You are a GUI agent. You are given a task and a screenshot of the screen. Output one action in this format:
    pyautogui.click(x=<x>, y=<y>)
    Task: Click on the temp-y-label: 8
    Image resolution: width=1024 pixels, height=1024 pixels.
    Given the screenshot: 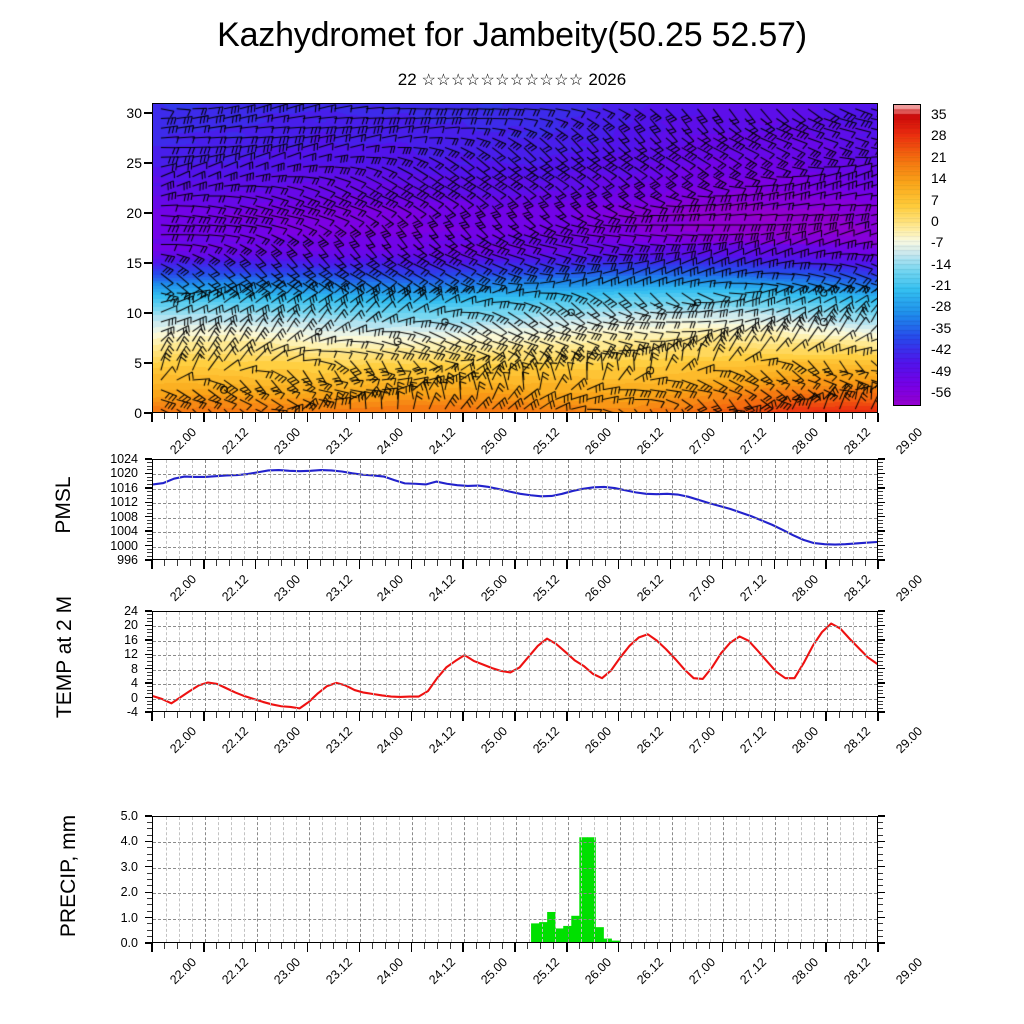 What is the action you would take?
    pyautogui.click(x=134, y=668)
    